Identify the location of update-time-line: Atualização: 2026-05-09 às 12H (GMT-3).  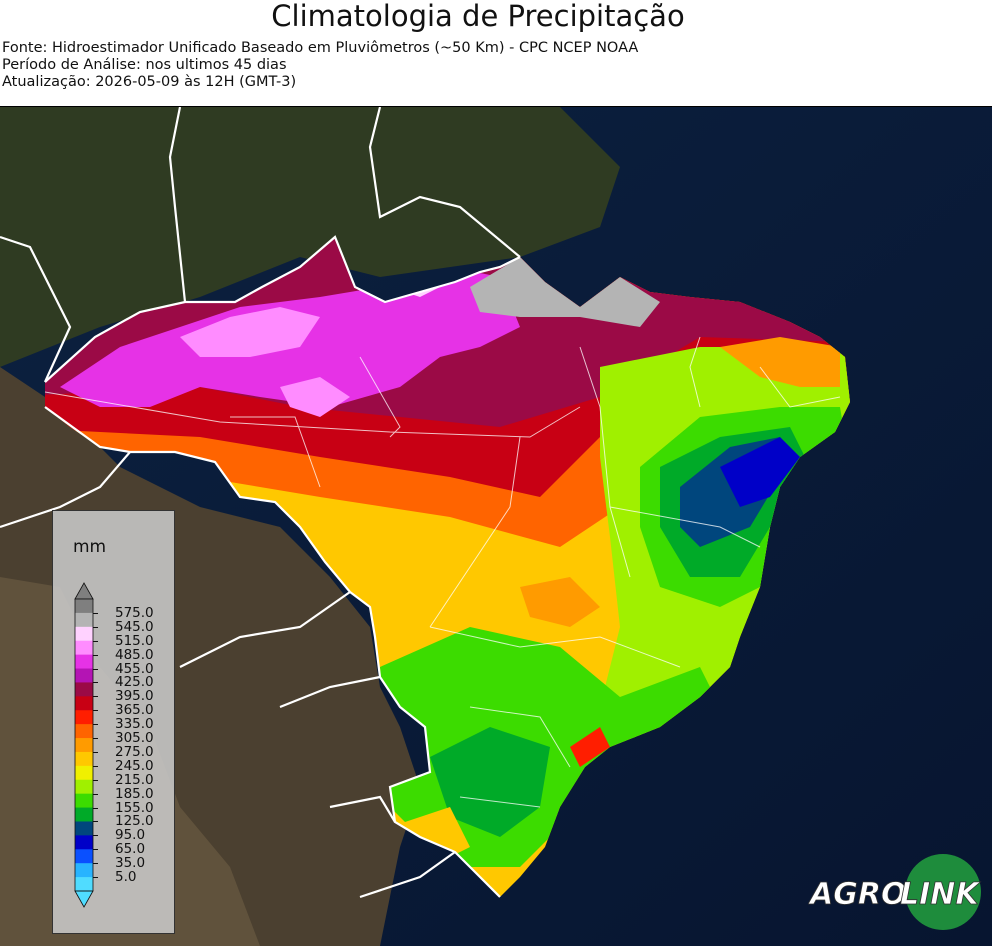
(149, 82).